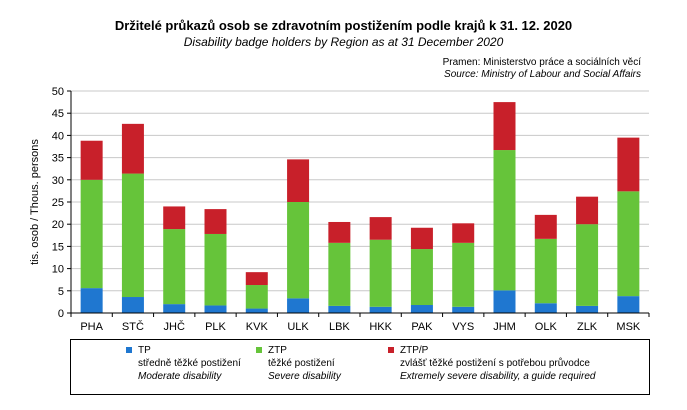  I want to click on y-tick-label: 30, so click(58, 181).